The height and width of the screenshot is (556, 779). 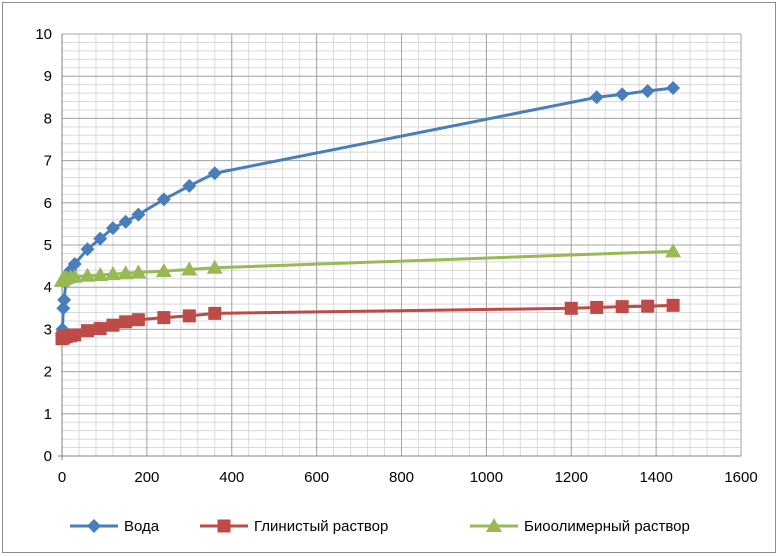 I want to click on legend-item: Глинистый раствор, so click(x=294, y=526).